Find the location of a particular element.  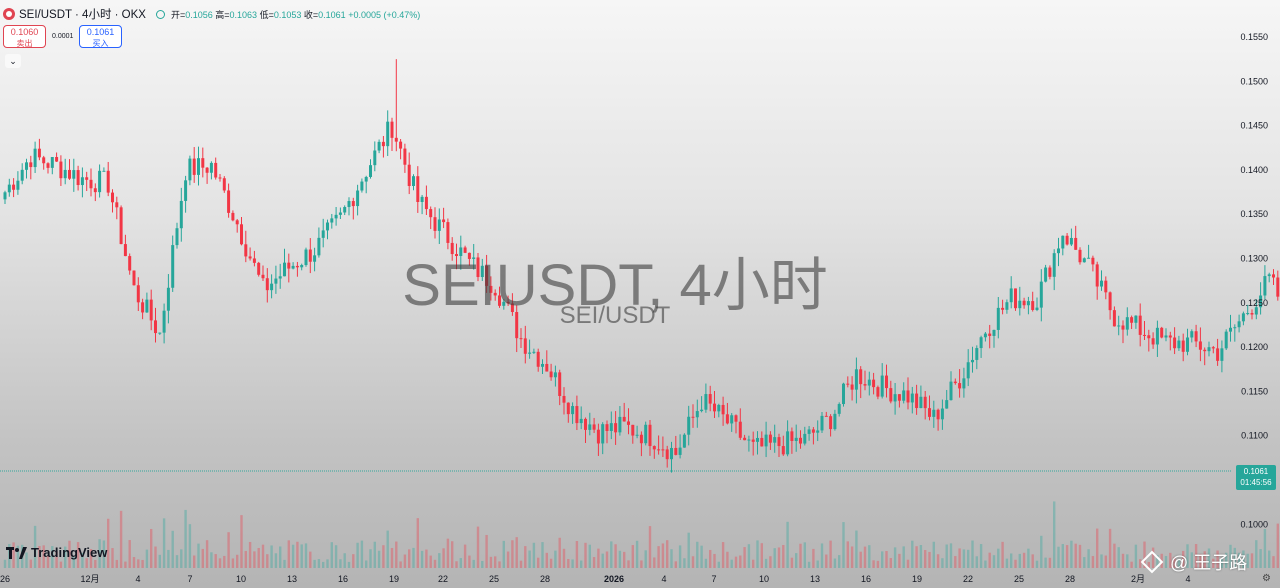

buy-button: 0.1061 买入 is located at coordinates (100, 36).